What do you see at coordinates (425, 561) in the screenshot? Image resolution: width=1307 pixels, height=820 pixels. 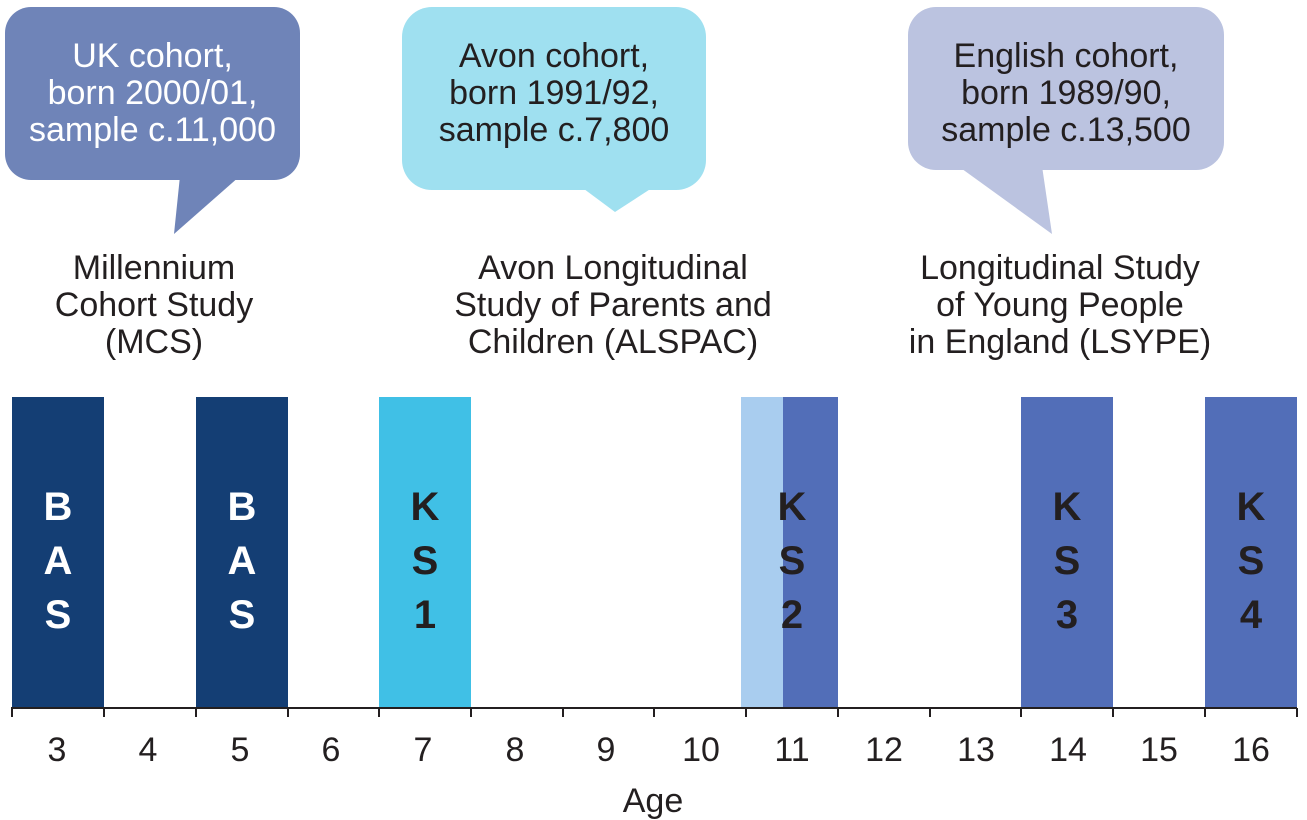 I see `bar-letters-ks1: K S 1` at bounding box center [425, 561].